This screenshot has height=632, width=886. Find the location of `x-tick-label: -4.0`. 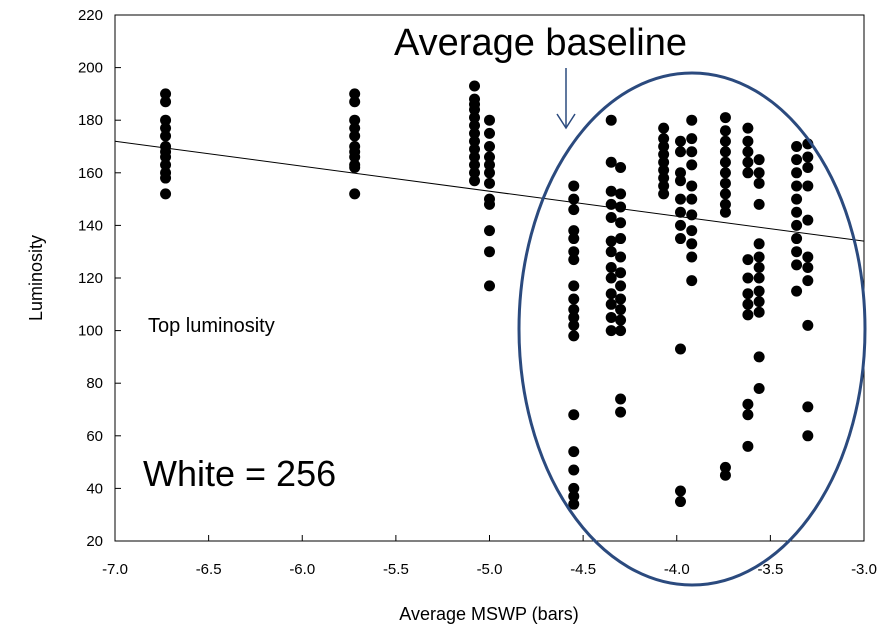

x-tick-label: -4.0 is located at coordinates (677, 569).